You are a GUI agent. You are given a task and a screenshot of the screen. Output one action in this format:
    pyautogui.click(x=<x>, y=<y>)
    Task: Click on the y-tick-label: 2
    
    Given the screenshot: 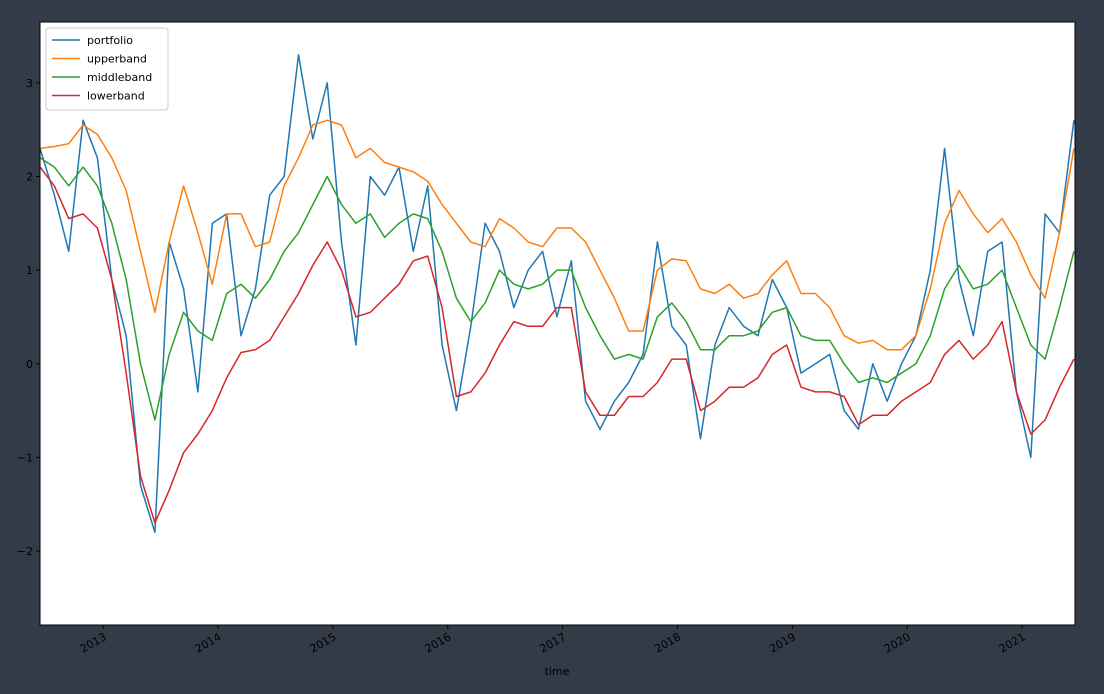 What is the action you would take?
    pyautogui.click(x=29, y=176)
    